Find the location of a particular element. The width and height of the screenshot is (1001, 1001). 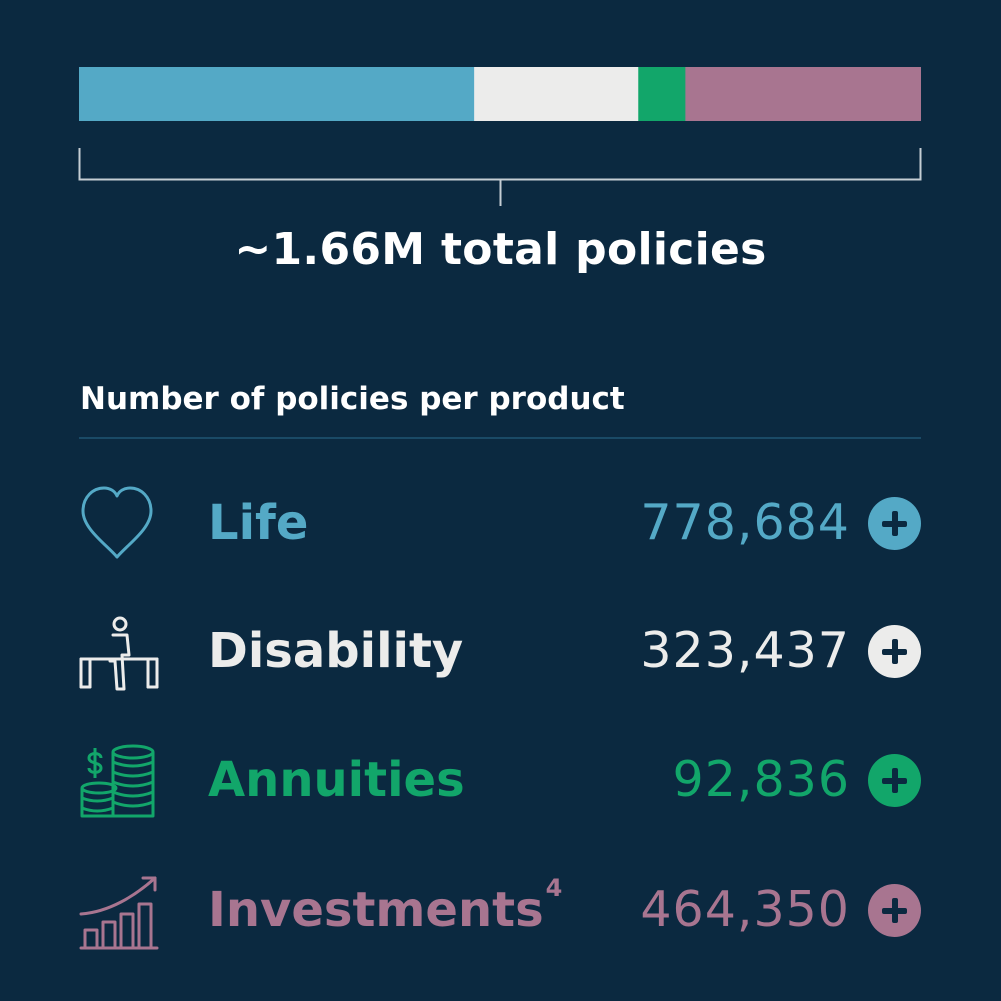

product-label: Life is located at coordinates (258, 523).